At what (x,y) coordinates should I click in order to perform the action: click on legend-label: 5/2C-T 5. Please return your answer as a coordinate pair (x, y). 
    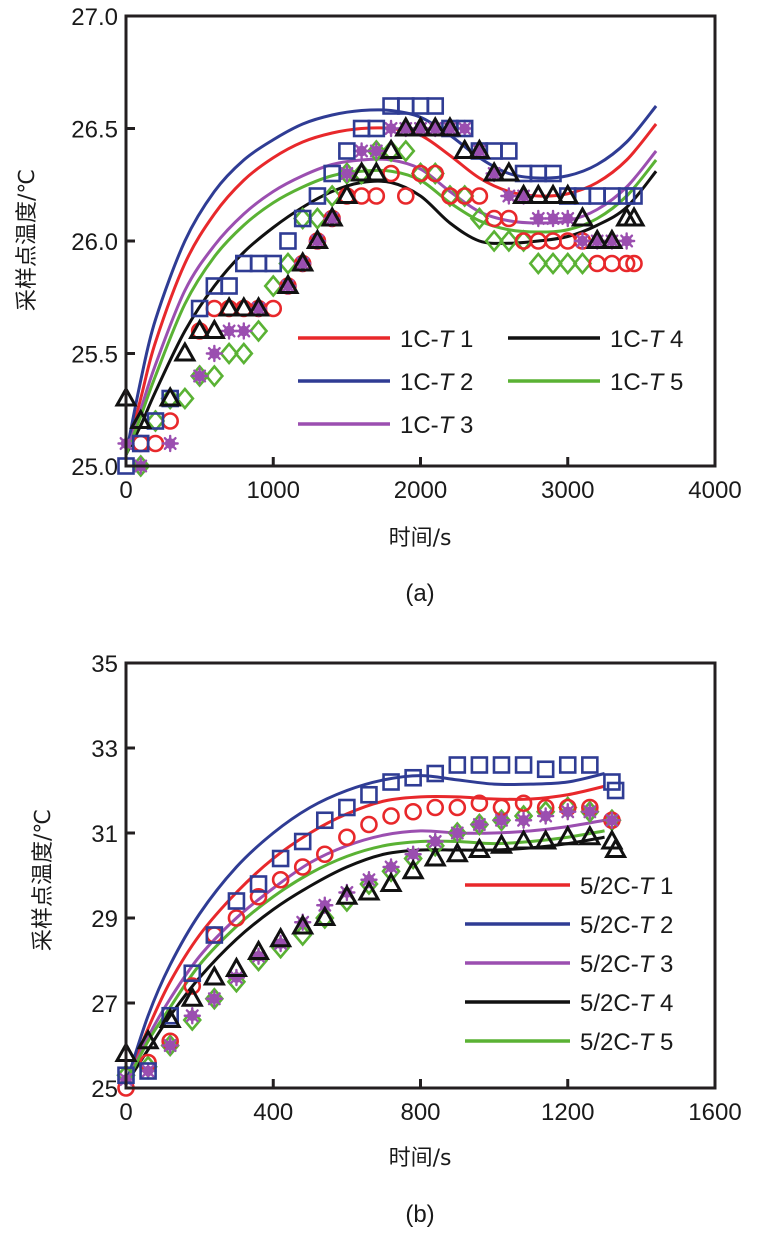
    Looking at the image, I should click on (626, 1042).